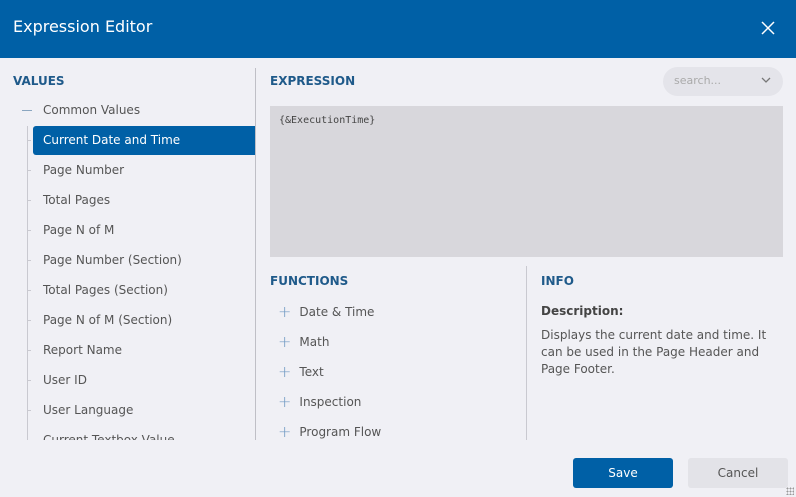 Image resolution: width=796 pixels, height=497 pixels. Describe the element at coordinates (27, 110) in the screenshot. I see `collapse-icon` at that location.